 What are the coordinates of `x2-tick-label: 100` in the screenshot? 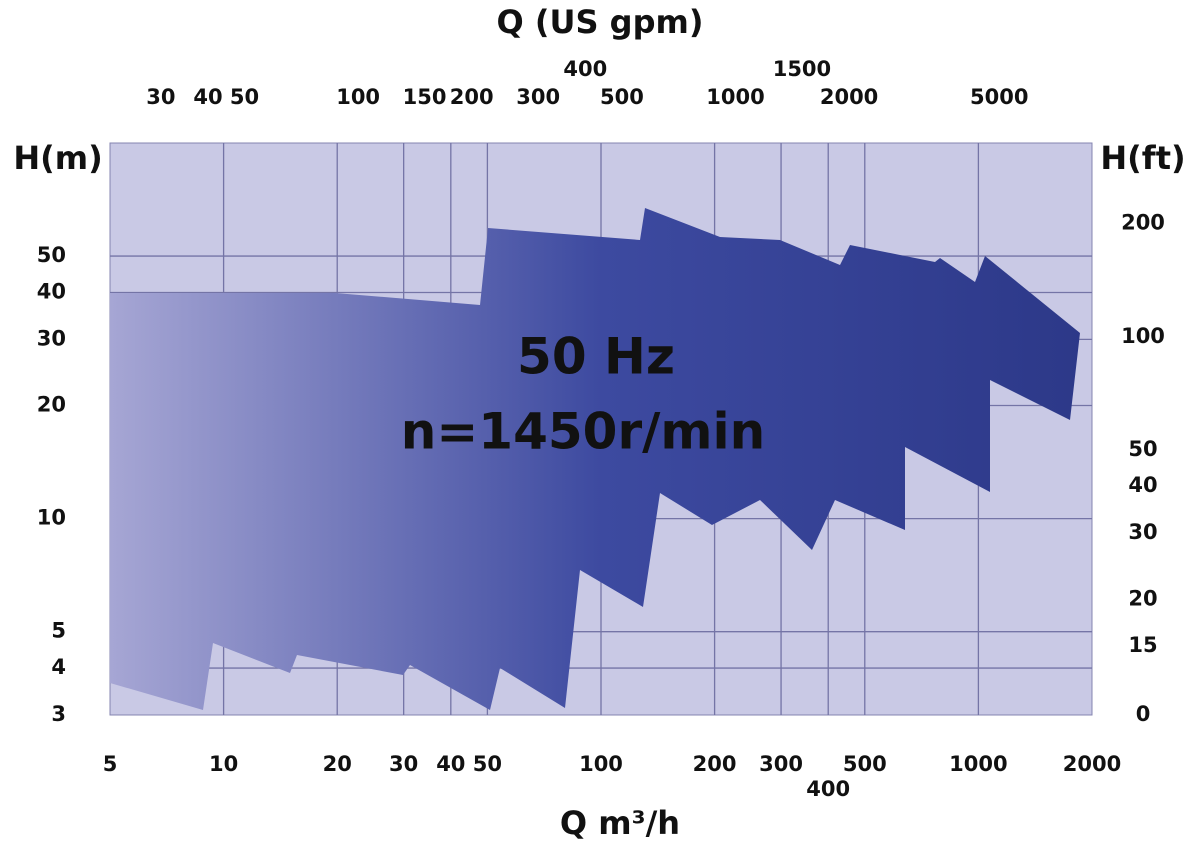 It's located at (358, 97).